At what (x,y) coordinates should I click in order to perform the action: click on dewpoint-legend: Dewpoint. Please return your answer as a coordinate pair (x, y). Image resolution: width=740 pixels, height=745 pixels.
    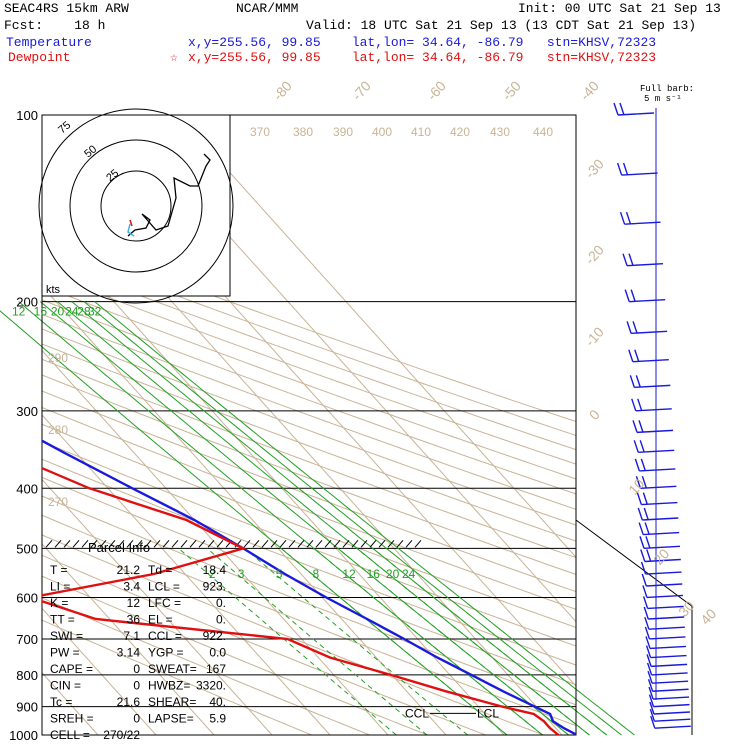
    Looking at the image, I should click on (39, 57).